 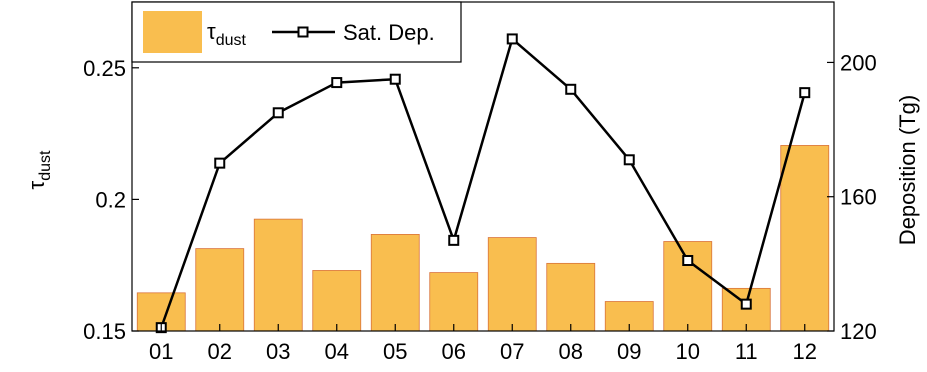 I want to click on right-tick-label: 200, so click(x=858, y=62).